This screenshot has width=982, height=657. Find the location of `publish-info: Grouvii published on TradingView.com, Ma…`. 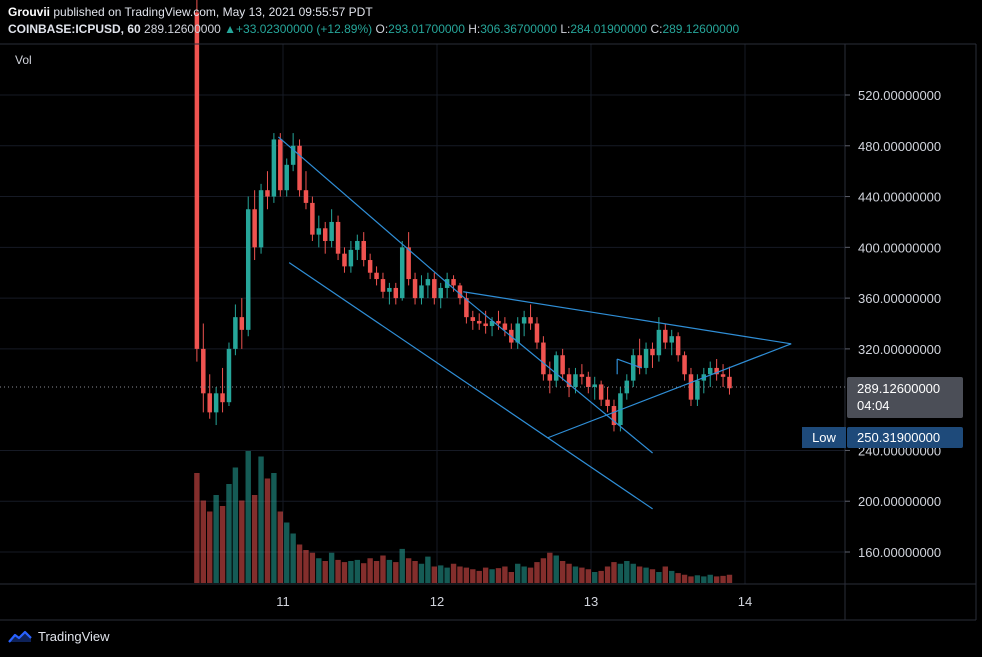

publish-info: Grouvii published on TradingView.com, Ma… is located at coordinates (373, 12).